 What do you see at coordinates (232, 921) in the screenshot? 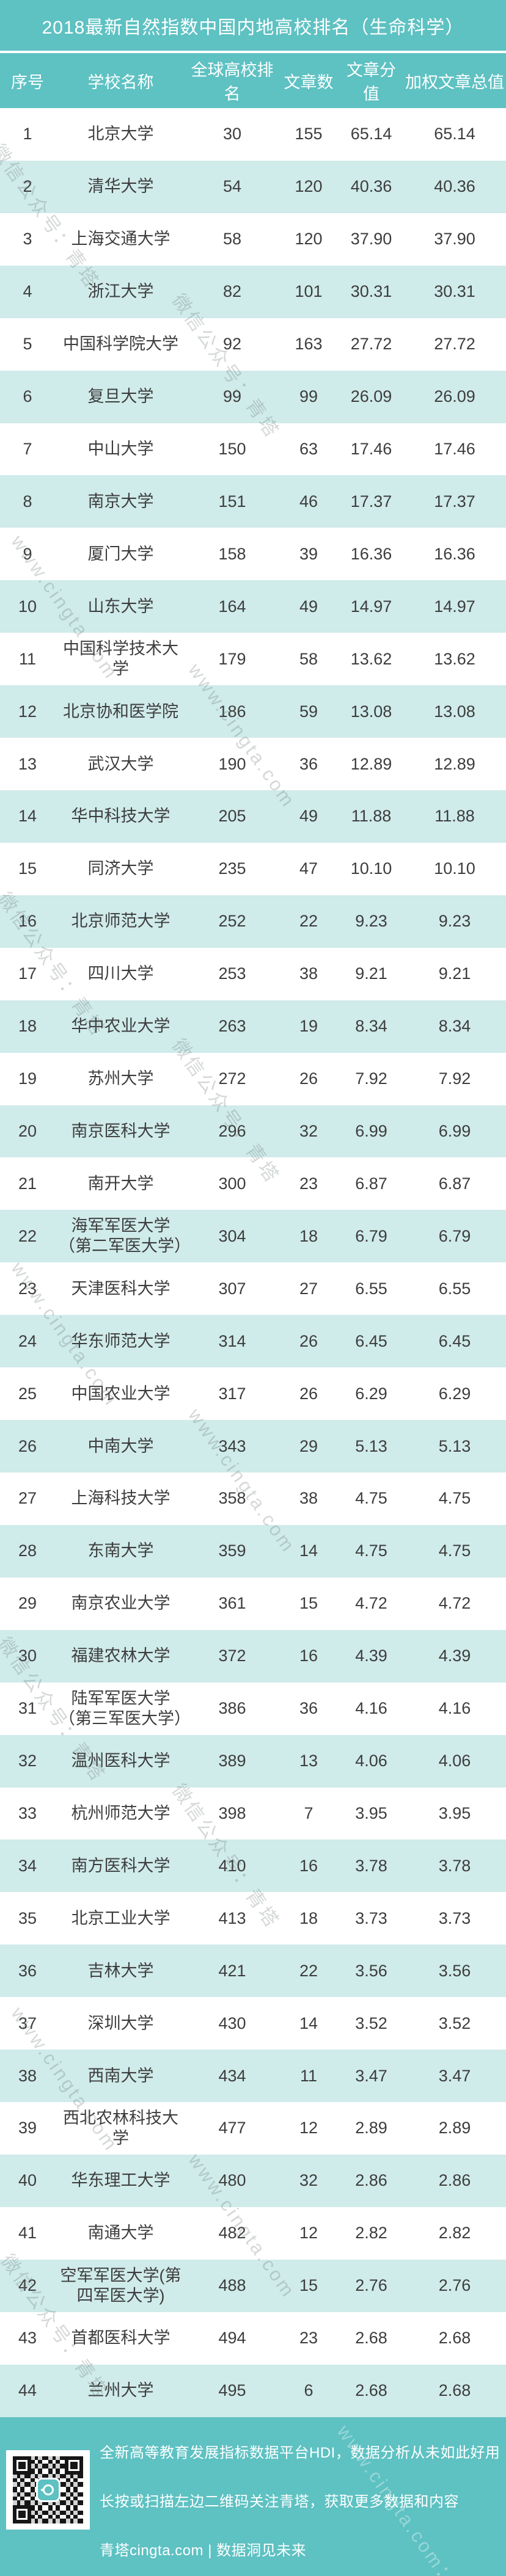
I see `cell-global_rank: 252` at bounding box center [232, 921].